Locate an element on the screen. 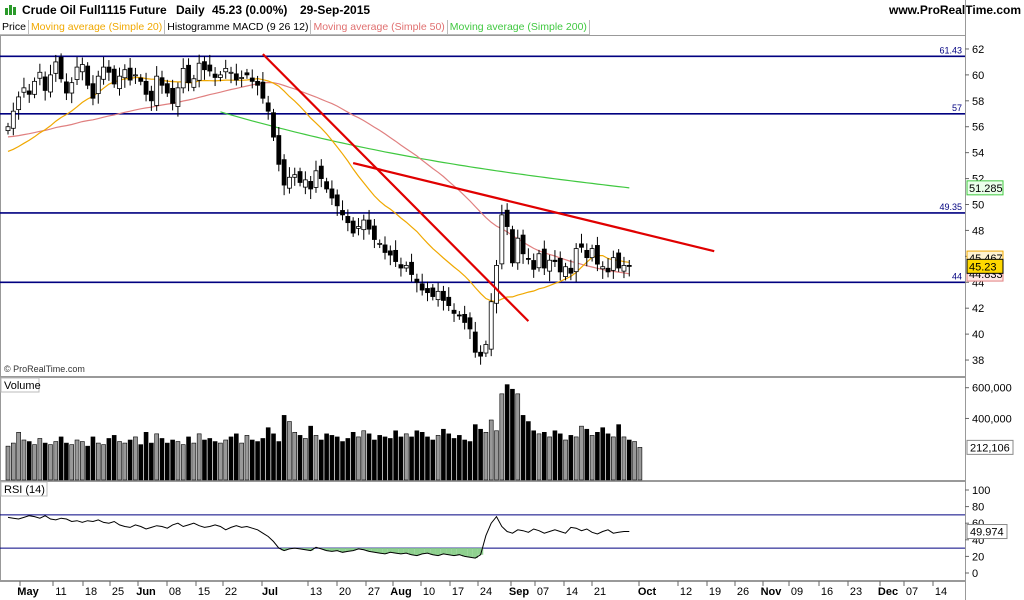 This screenshot has width=1024, height=600. x-tick-label: 10 is located at coordinates (429, 592).